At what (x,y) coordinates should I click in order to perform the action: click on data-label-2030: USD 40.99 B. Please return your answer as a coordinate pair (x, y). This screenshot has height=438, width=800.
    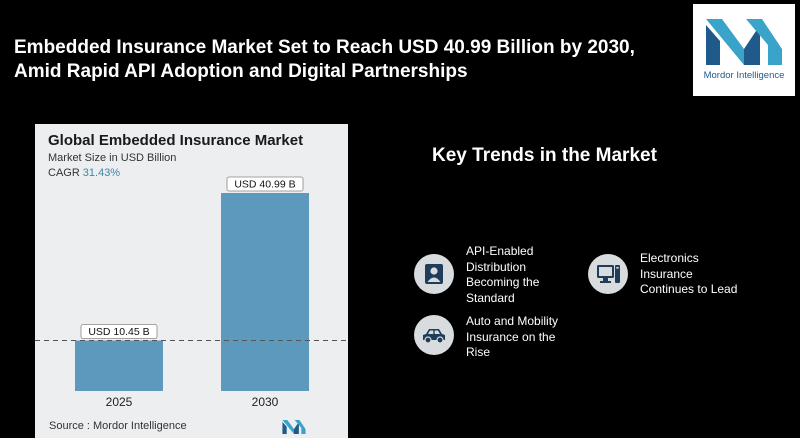
    Looking at the image, I should click on (265, 184).